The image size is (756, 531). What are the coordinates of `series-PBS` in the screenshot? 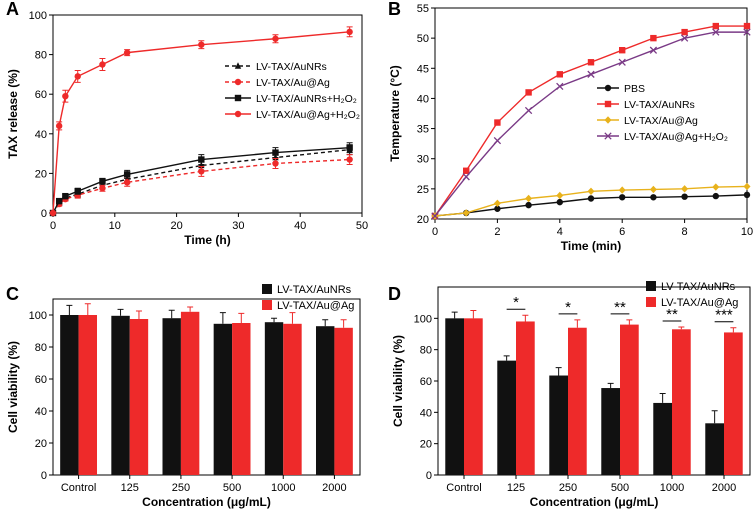 It's located at (591, 205).